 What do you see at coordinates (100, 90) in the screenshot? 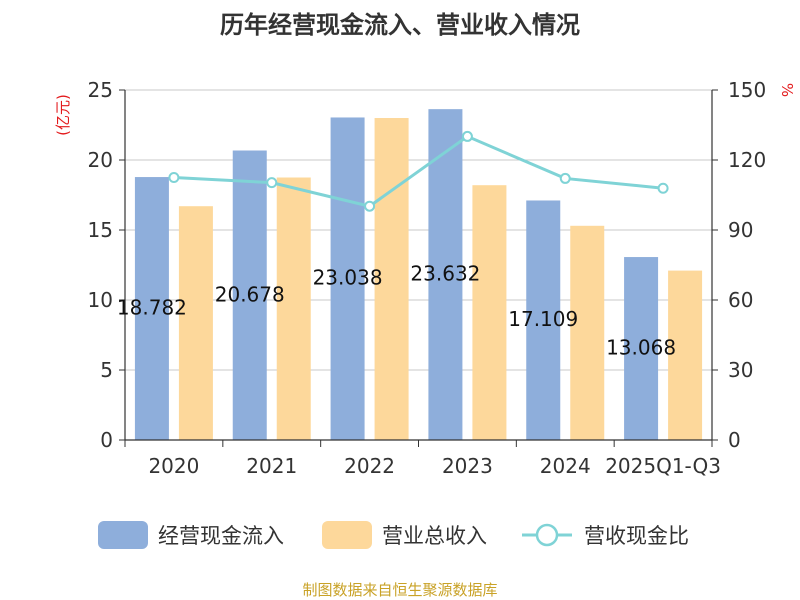
I see `left-axis-tick-label: 25` at bounding box center [100, 90].